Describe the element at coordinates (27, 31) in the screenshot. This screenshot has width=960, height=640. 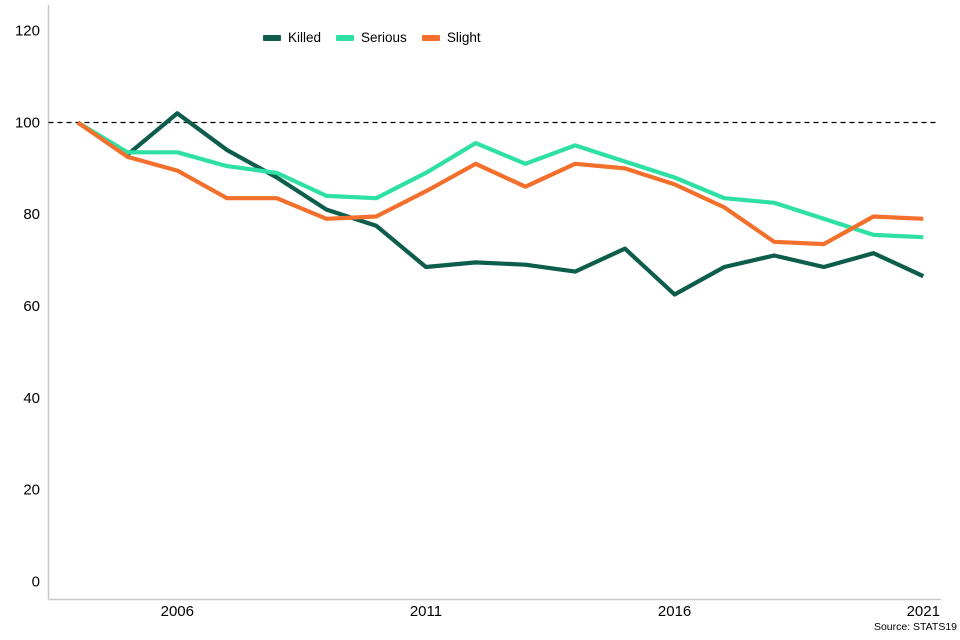
I see `y-tick-label: 120` at that location.